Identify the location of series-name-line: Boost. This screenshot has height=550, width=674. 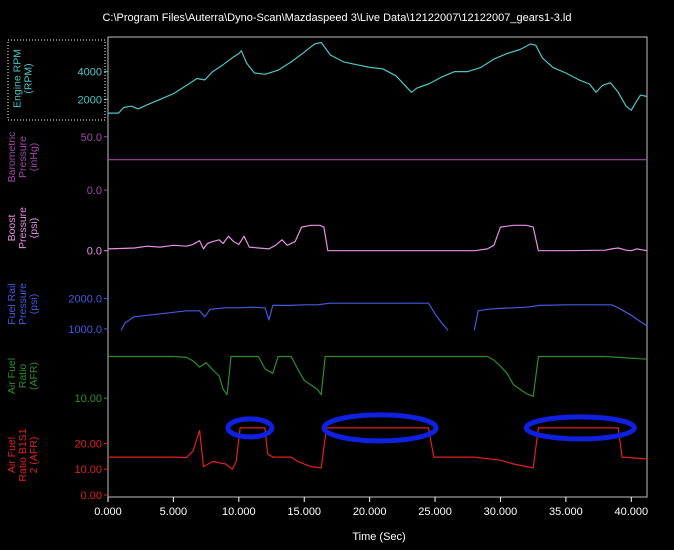
(12, 227).